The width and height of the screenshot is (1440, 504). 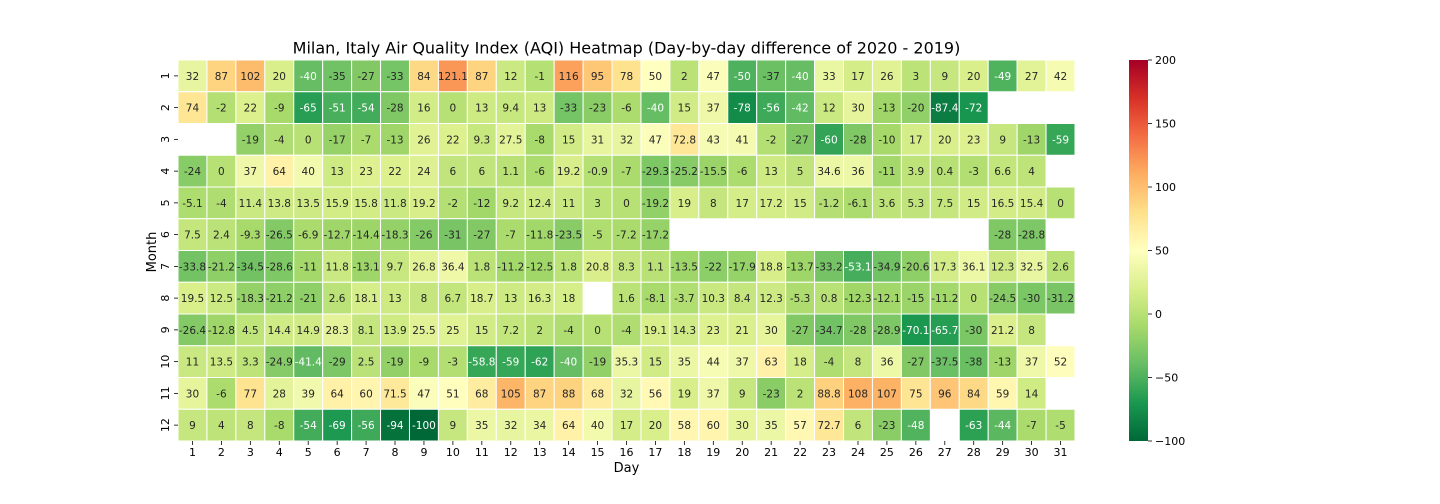 What do you see at coordinates (597, 236) in the screenshot?
I see `cell-value-label: -5` at bounding box center [597, 236].